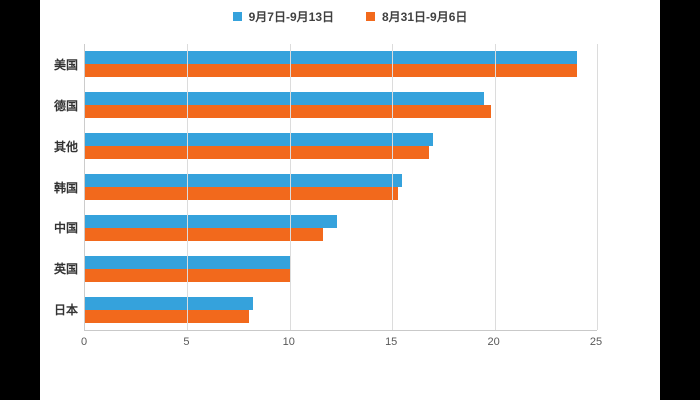  What do you see at coordinates (391, 342) in the screenshot?
I see `x-tick-label: 15` at bounding box center [391, 342].